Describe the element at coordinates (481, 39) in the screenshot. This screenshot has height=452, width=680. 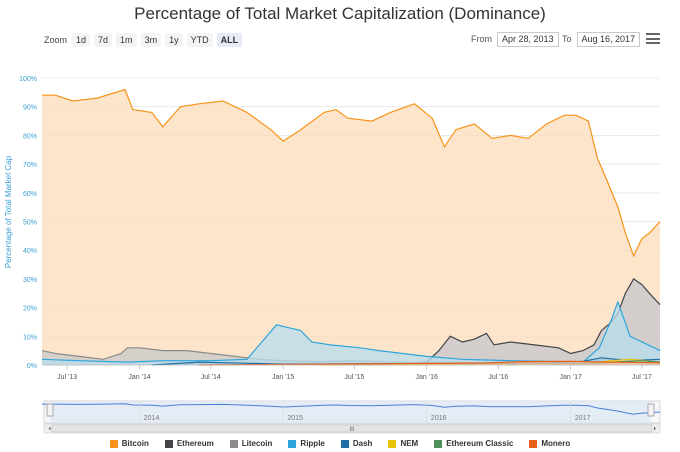
I see `from-label: From` at that location.